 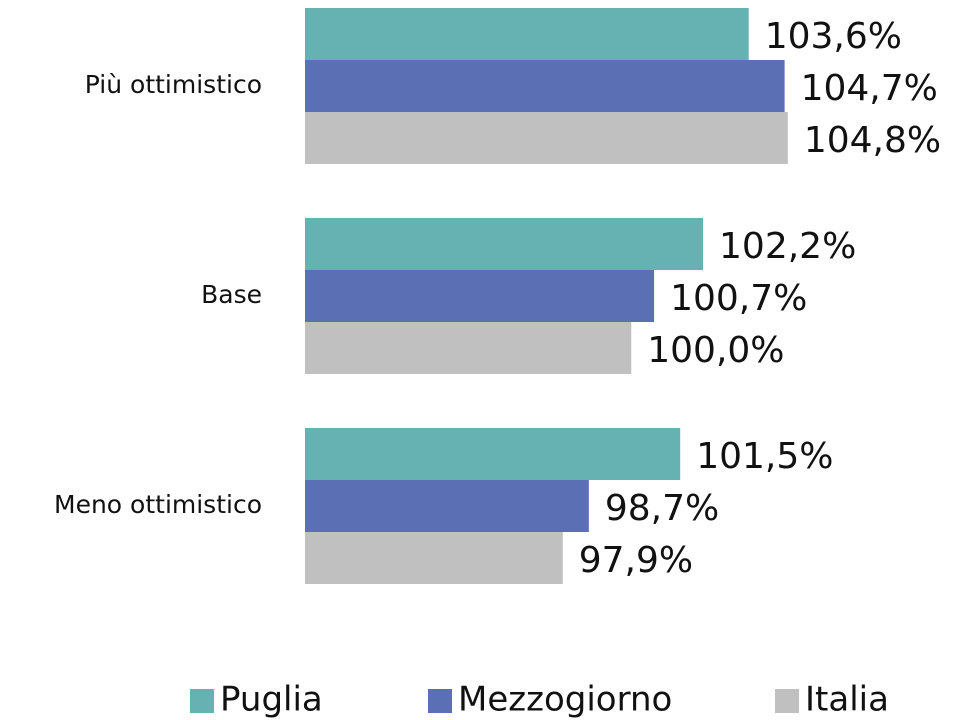 I want to click on value-label: 100,7%, so click(x=738, y=298).